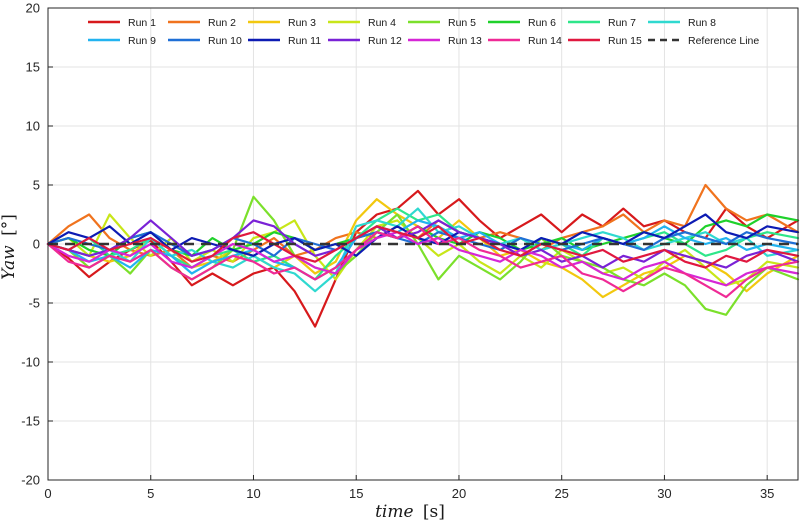 The image size is (800, 526). I want to click on y-tick-label: -10, so click(30, 362).